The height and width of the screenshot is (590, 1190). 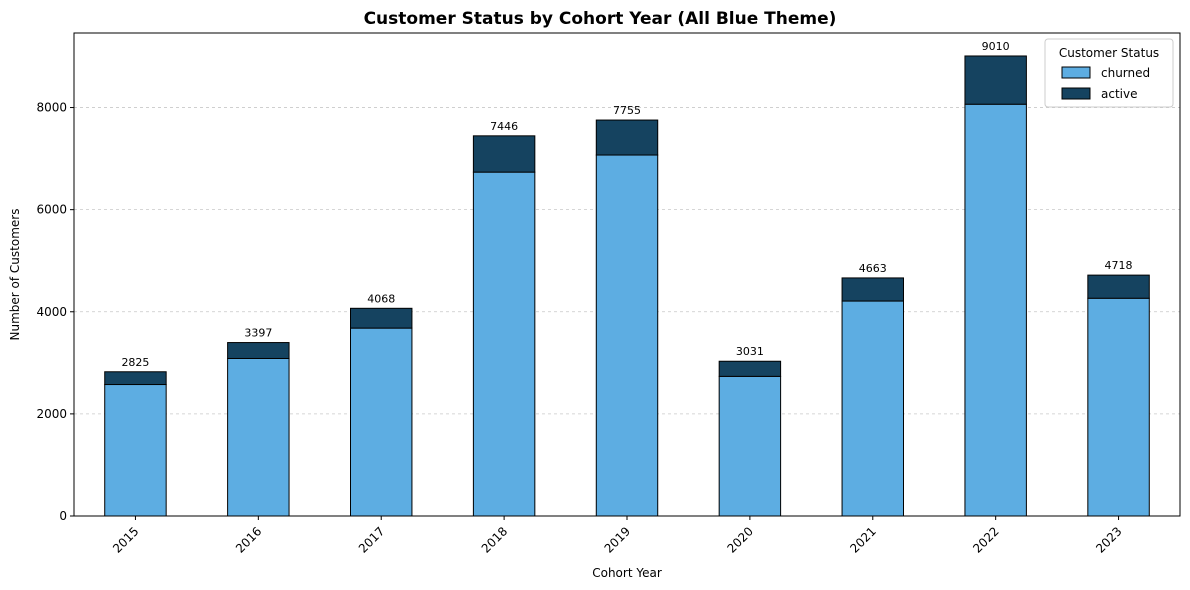 What do you see at coordinates (258, 333) in the screenshot?
I see `total-label-2016: 3397` at bounding box center [258, 333].